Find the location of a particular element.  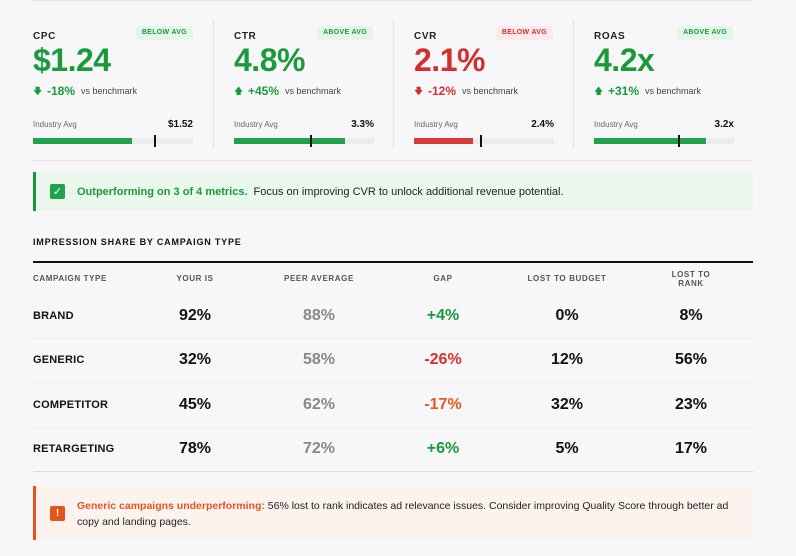

top-divider is located at coordinates (393, 0).